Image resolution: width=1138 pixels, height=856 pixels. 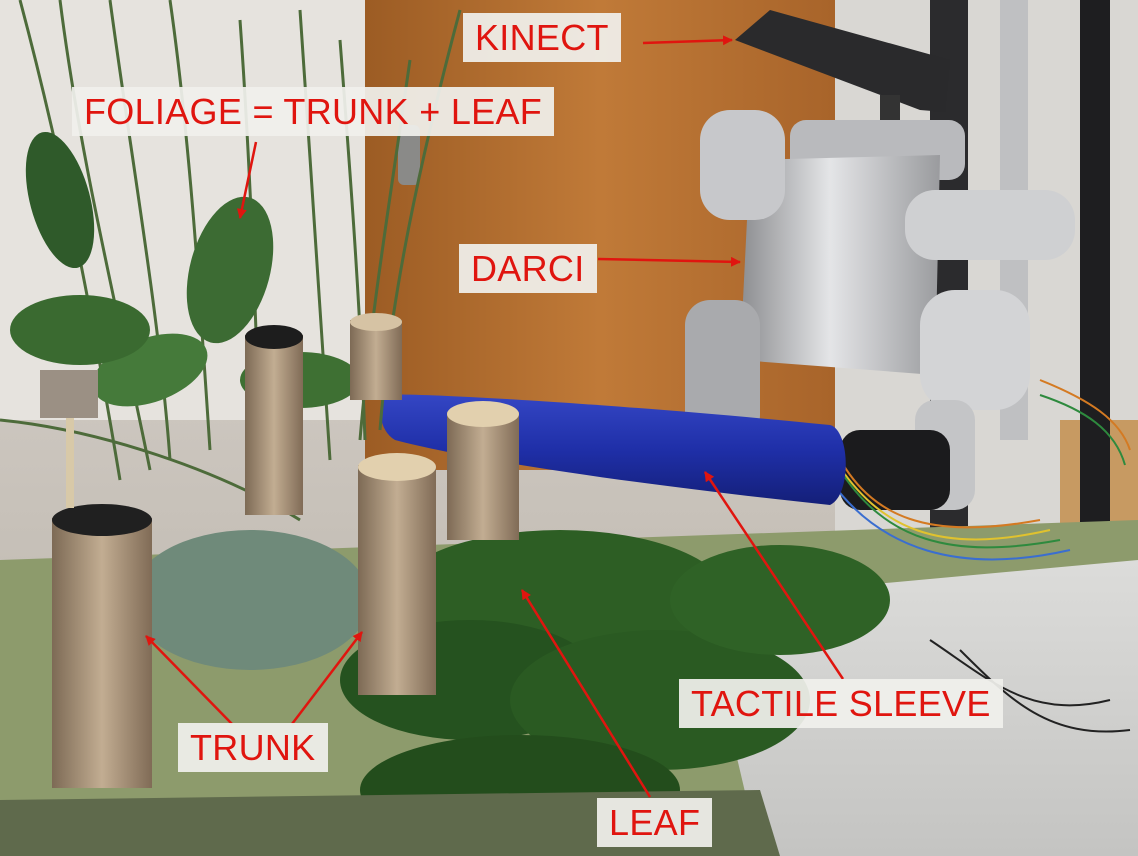 What do you see at coordinates (975, 350) in the screenshot?
I see `robot-upper-arm` at bounding box center [975, 350].